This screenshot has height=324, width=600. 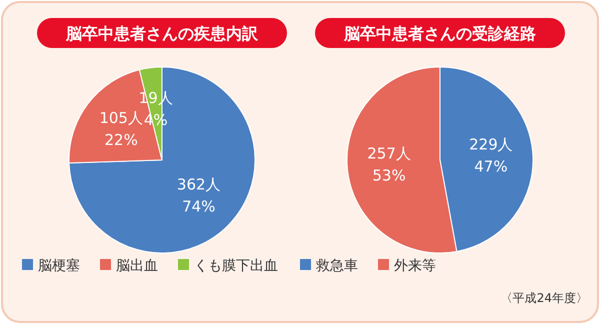 I want to click on legend-label: 脳出血, so click(x=137, y=266).